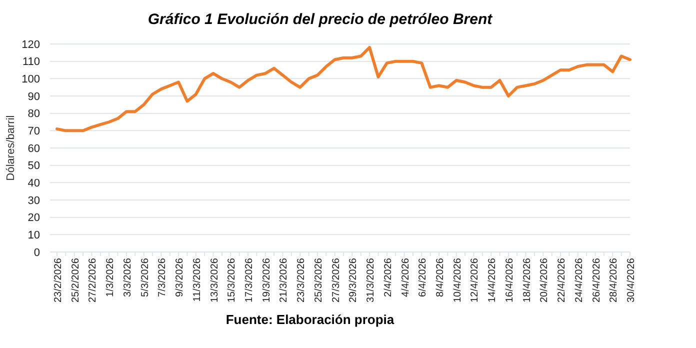  Describe the element at coordinates (31, 62) in the screenshot. I see `y-tick-label: 110` at that location.